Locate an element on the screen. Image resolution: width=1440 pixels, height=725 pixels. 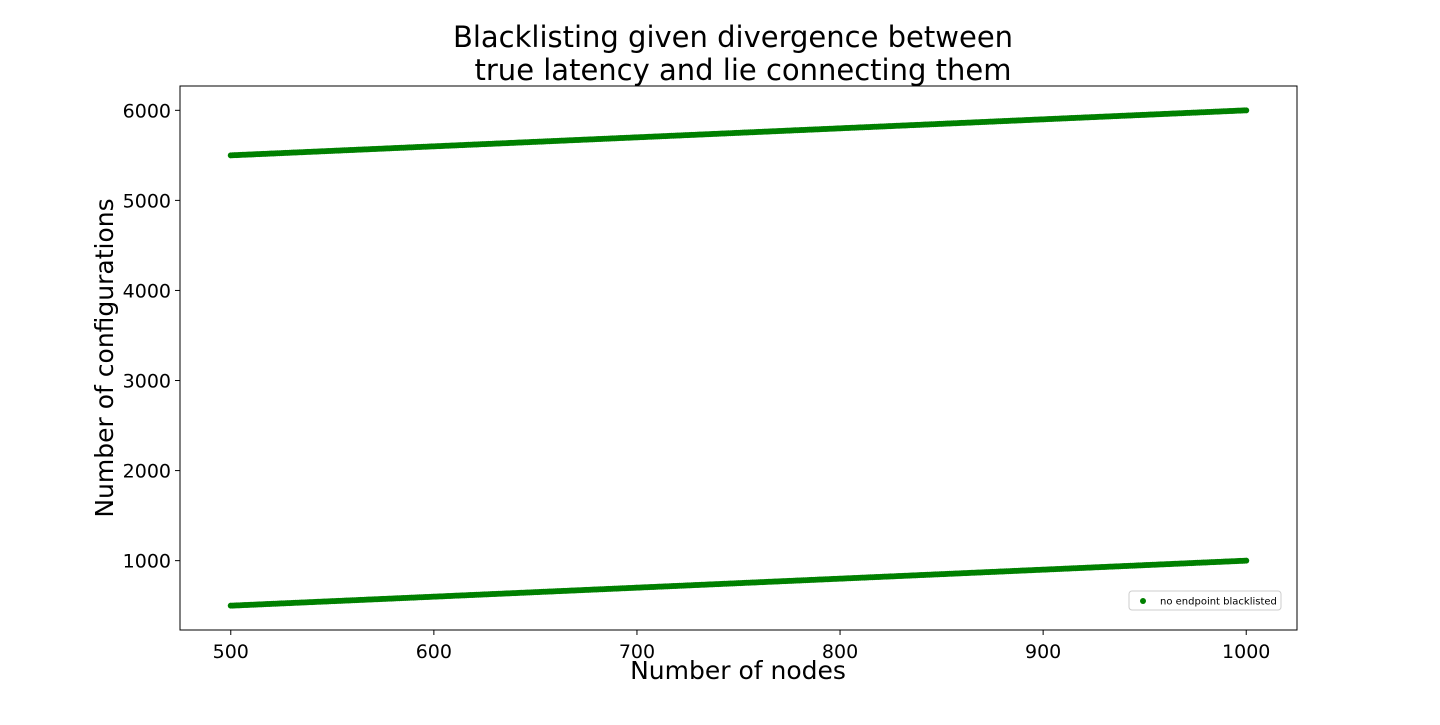
x-tick-label: 800 is located at coordinates (840, 652).